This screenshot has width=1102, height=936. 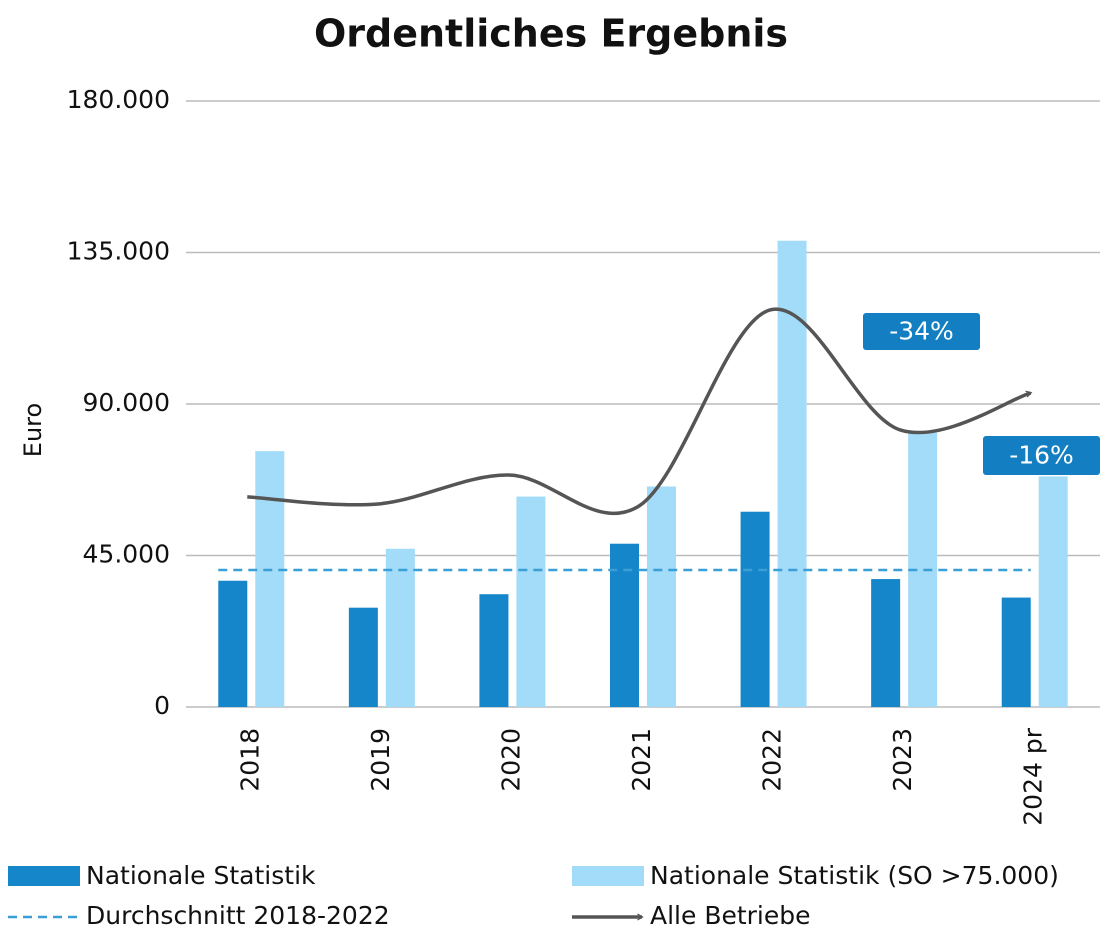 I want to click on x-tick-label: 2020, so click(x=510, y=760).